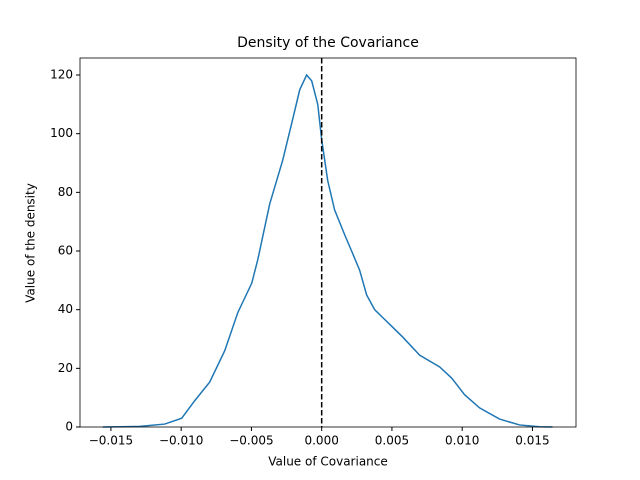 The image size is (640, 480). What do you see at coordinates (328, 462) in the screenshot?
I see `x-axis-label: Value of Covariance` at bounding box center [328, 462].